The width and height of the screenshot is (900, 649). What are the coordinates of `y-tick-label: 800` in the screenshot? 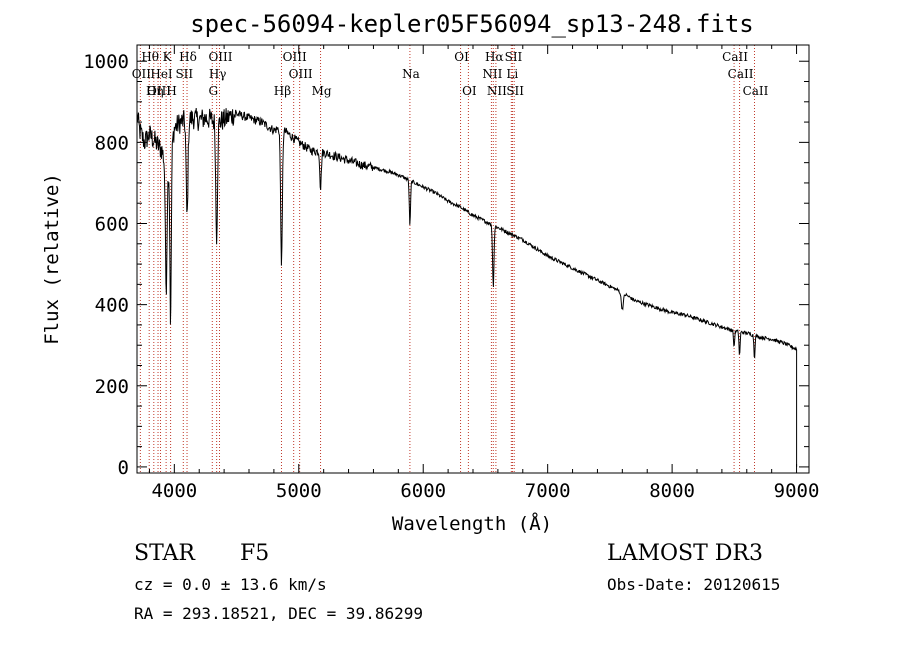 It's located at (112, 143).